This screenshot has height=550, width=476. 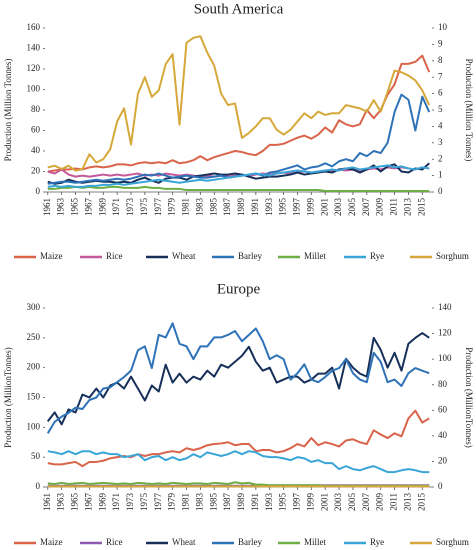 I want to click on x-tick-label: 1993, so click(x=269, y=502).